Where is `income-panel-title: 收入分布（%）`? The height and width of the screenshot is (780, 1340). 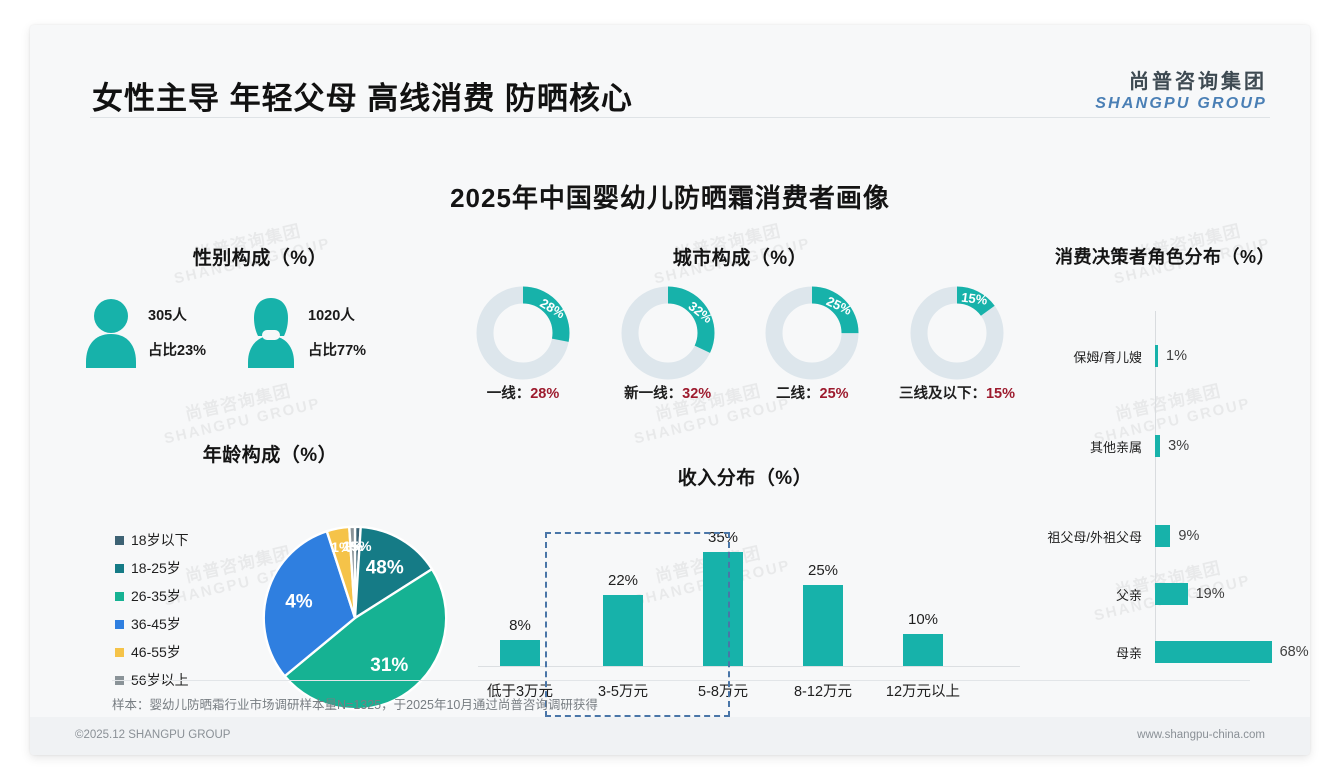
income-panel-title: 收入分布（%） is located at coordinates (745, 478).